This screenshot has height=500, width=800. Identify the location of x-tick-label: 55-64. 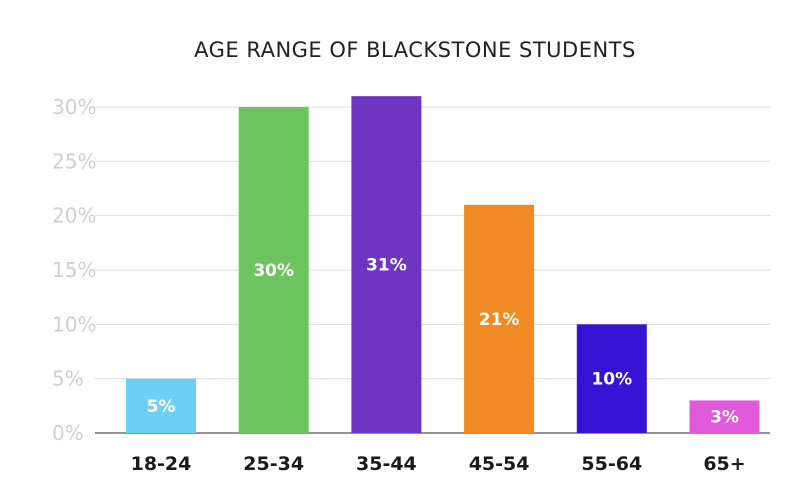
(611, 464).